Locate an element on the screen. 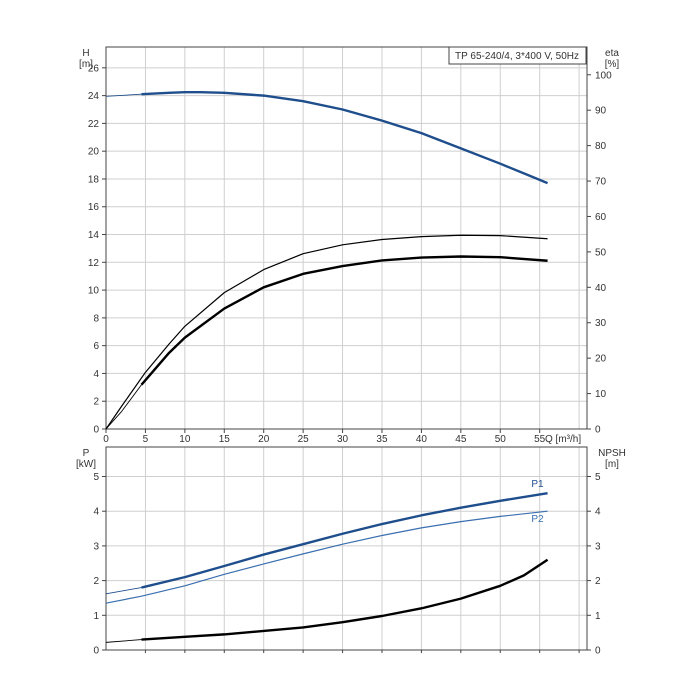 The image size is (700, 700). right-tick-label: 10 is located at coordinates (601, 394).